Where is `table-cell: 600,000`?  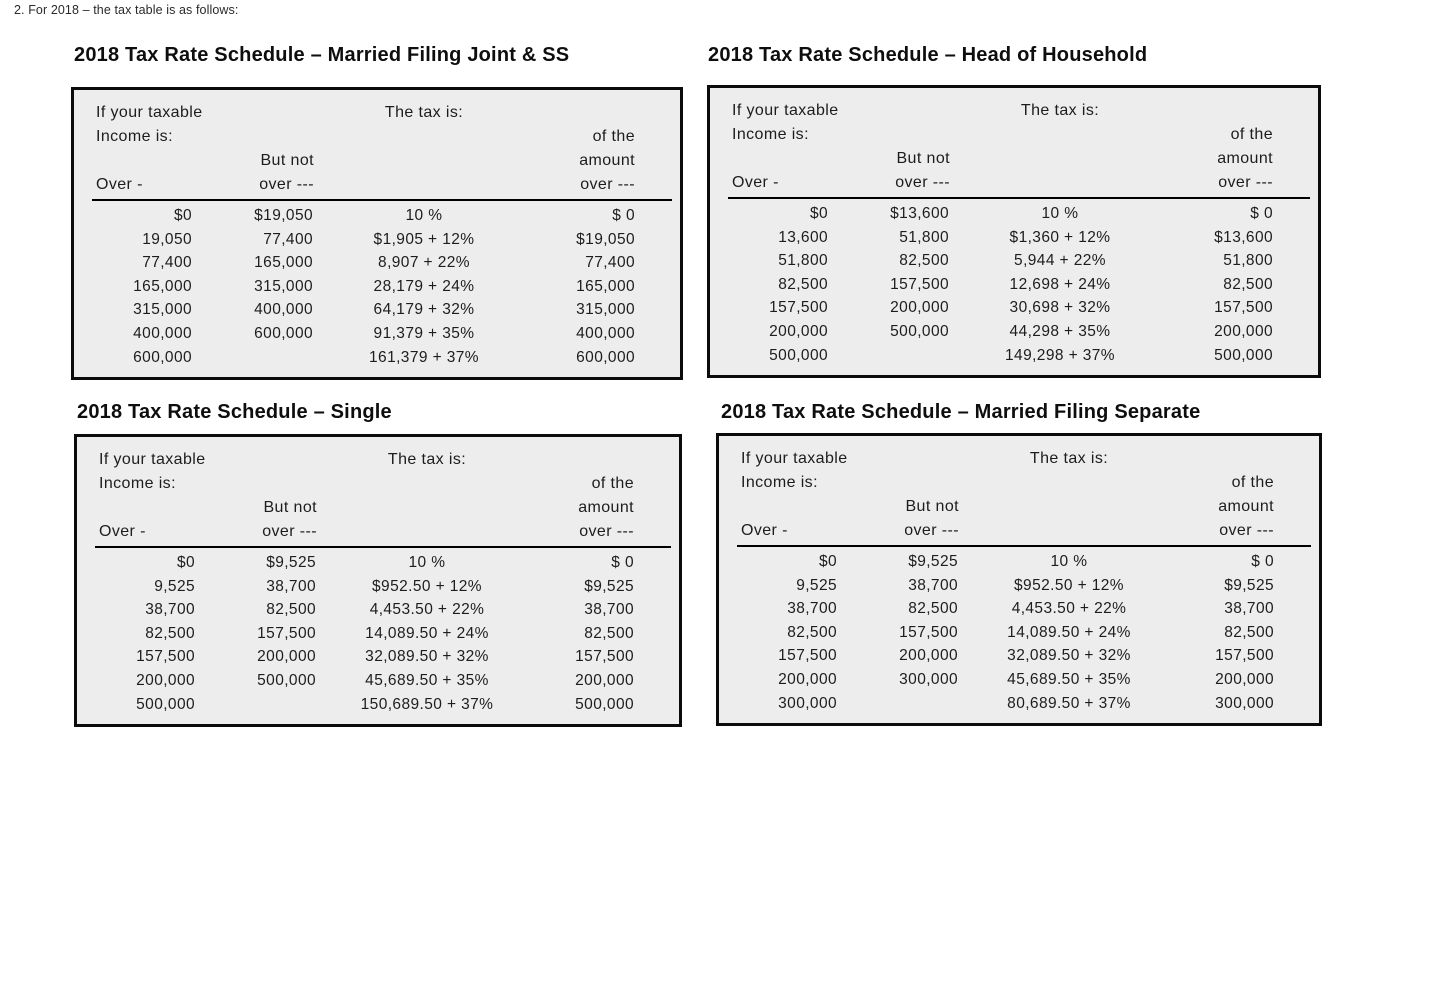 table-cell: 600,000 is located at coordinates (605, 357).